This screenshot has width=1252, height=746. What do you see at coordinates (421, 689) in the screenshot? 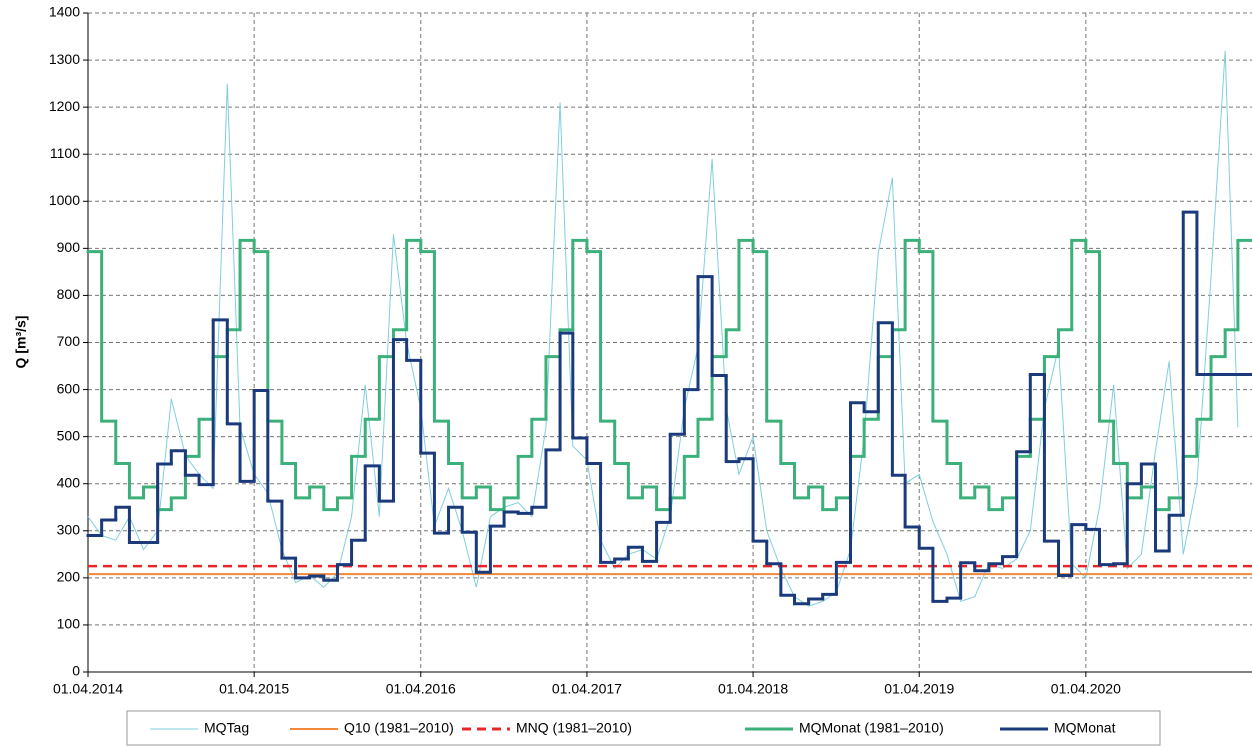
I see `x-tick-label: 01.04.2016` at bounding box center [421, 689].